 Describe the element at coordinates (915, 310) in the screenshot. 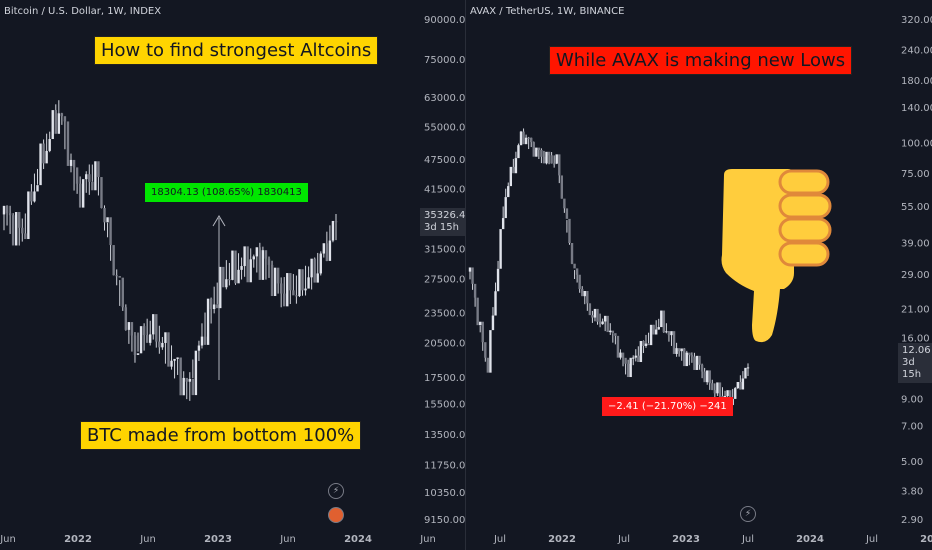

I see `y-tick-label: 21.00` at that location.